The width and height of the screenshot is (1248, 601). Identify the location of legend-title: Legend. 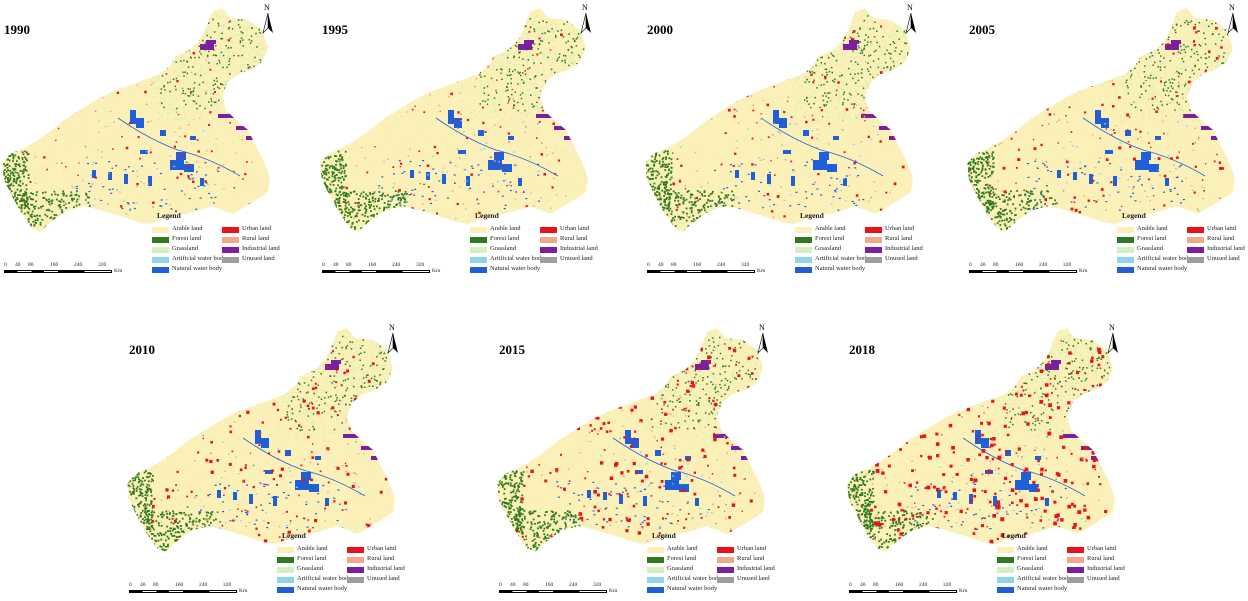
(487, 215).